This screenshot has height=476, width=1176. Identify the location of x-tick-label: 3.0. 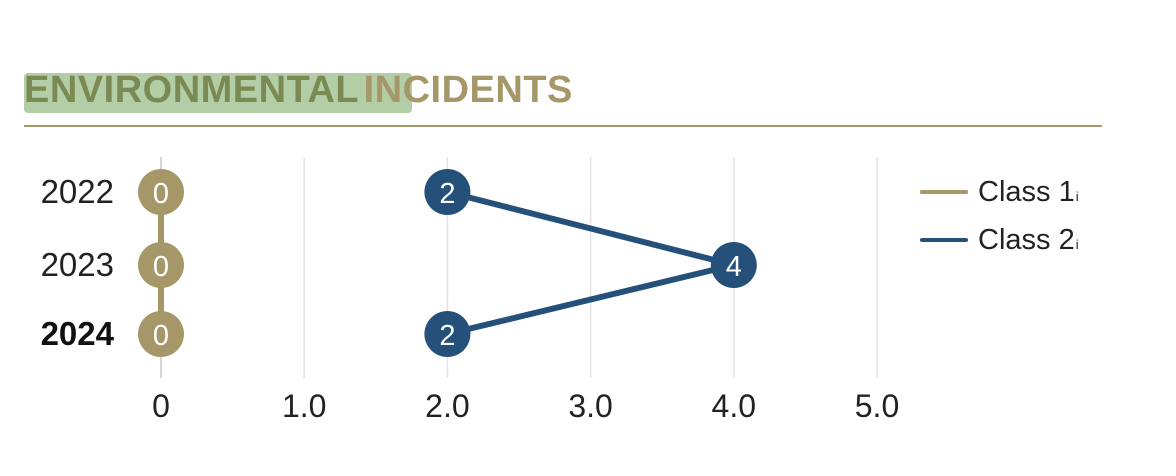
(590, 406).